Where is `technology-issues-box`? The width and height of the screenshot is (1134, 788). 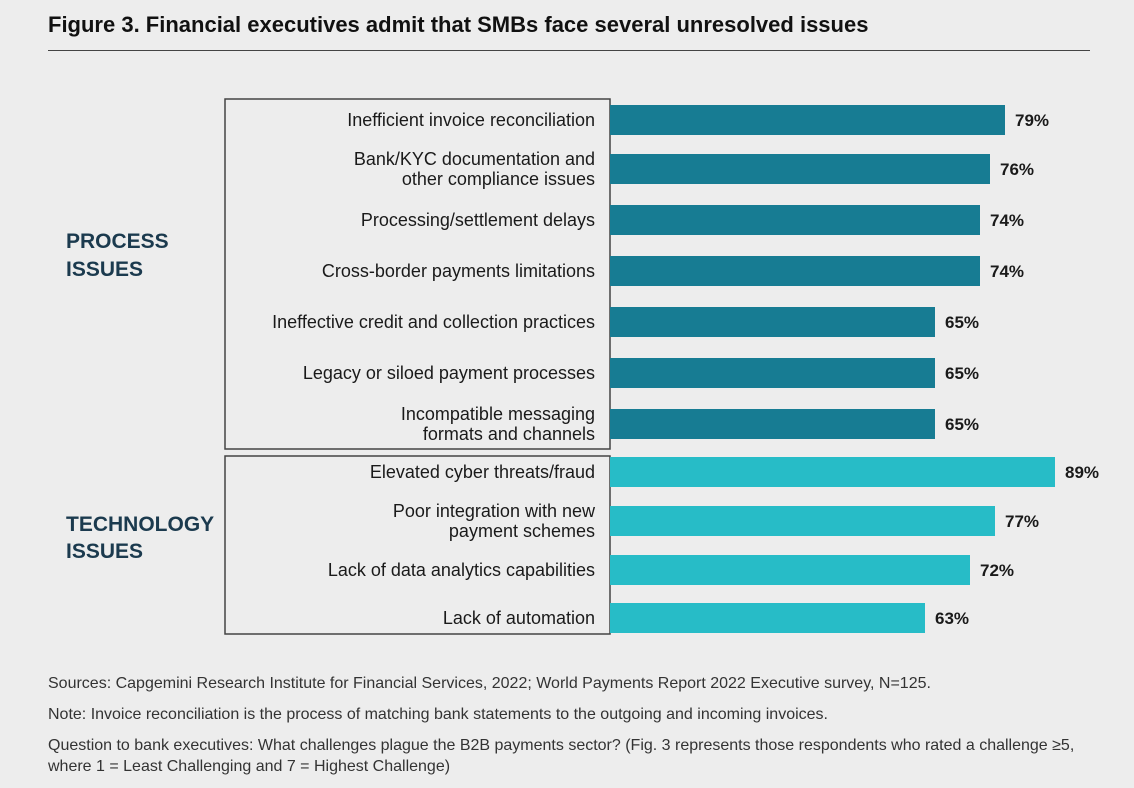 technology-issues-box is located at coordinates (417, 545).